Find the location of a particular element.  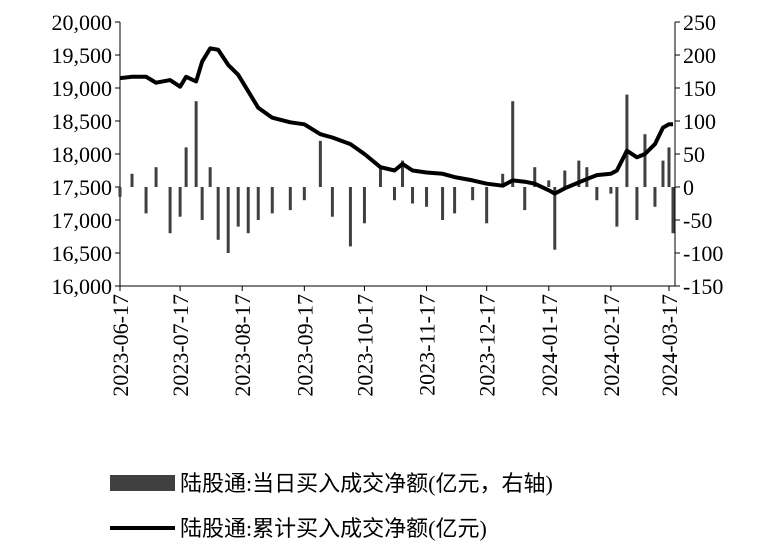

legend-label: 陆股通:当日买入成交净额(亿元，右轴) is located at coordinates (366, 483).